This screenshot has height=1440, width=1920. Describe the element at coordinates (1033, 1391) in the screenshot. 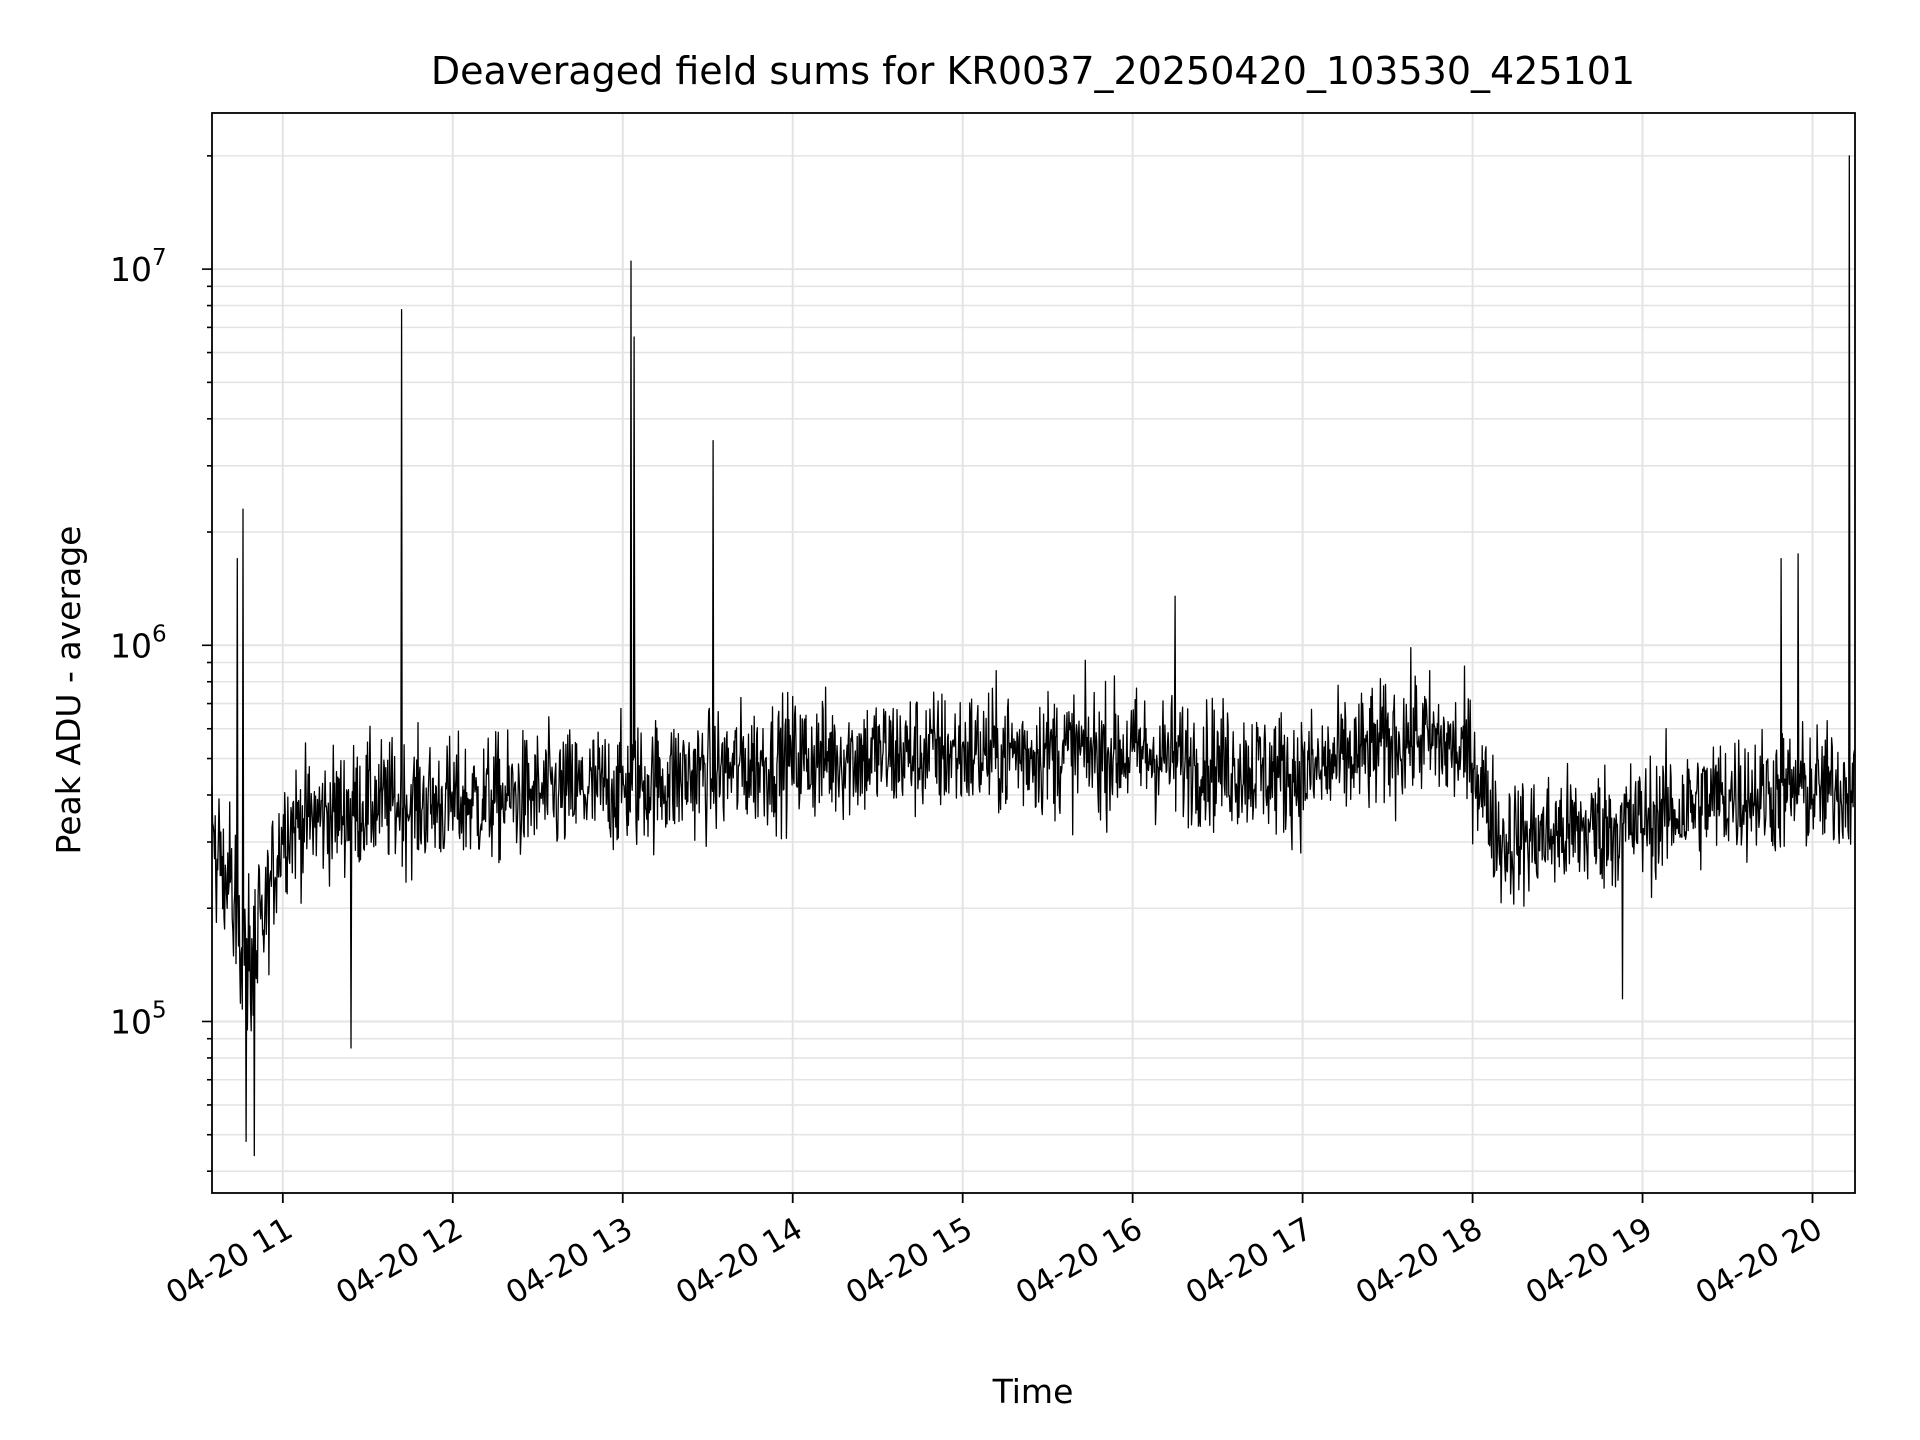

I see `x-axis-label: Time` at that location.